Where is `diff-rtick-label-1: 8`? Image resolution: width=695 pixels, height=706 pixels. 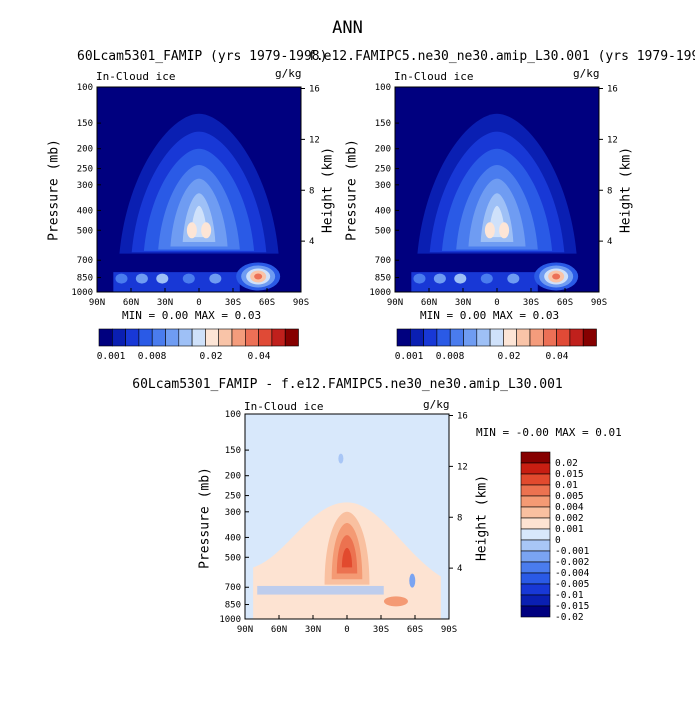 diff-rtick-label-1: 8 is located at coordinates (459, 518).